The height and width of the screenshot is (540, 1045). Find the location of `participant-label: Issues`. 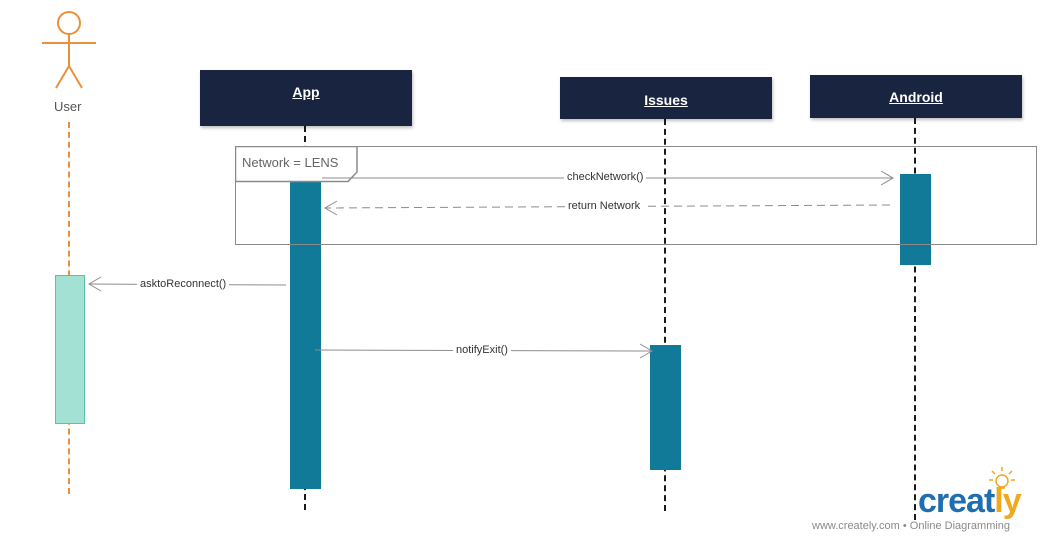

participant-label: Issues is located at coordinates (666, 100).